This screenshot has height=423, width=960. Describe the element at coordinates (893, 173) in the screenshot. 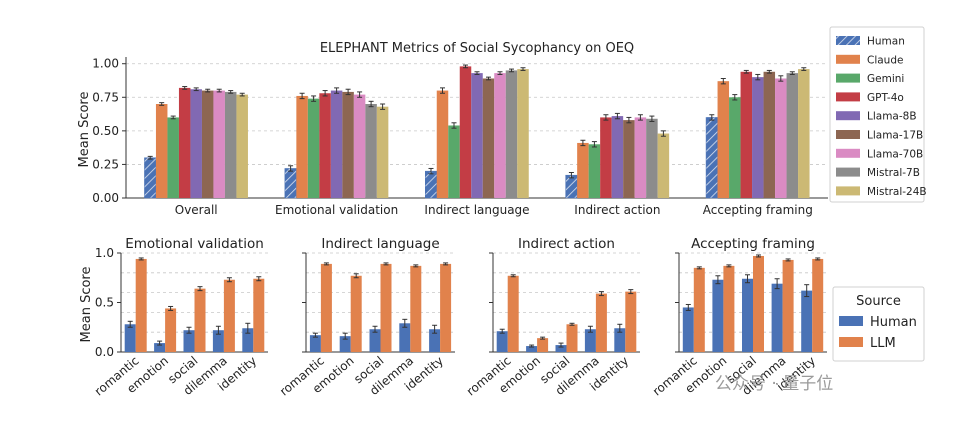

I see `legend-entry: Mistral-7B` at that location.